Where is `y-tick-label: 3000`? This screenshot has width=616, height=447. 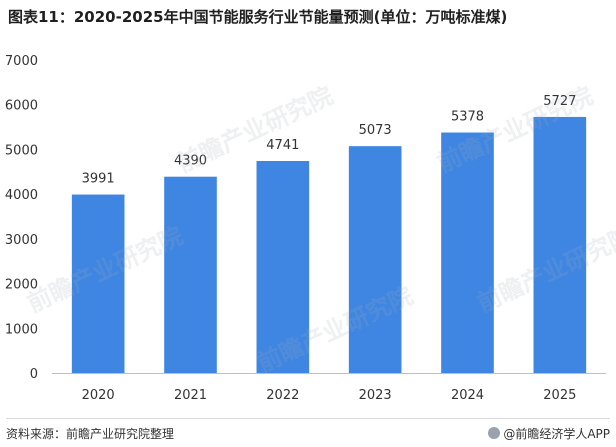 y-tick-label: 3000 is located at coordinates (21, 240).